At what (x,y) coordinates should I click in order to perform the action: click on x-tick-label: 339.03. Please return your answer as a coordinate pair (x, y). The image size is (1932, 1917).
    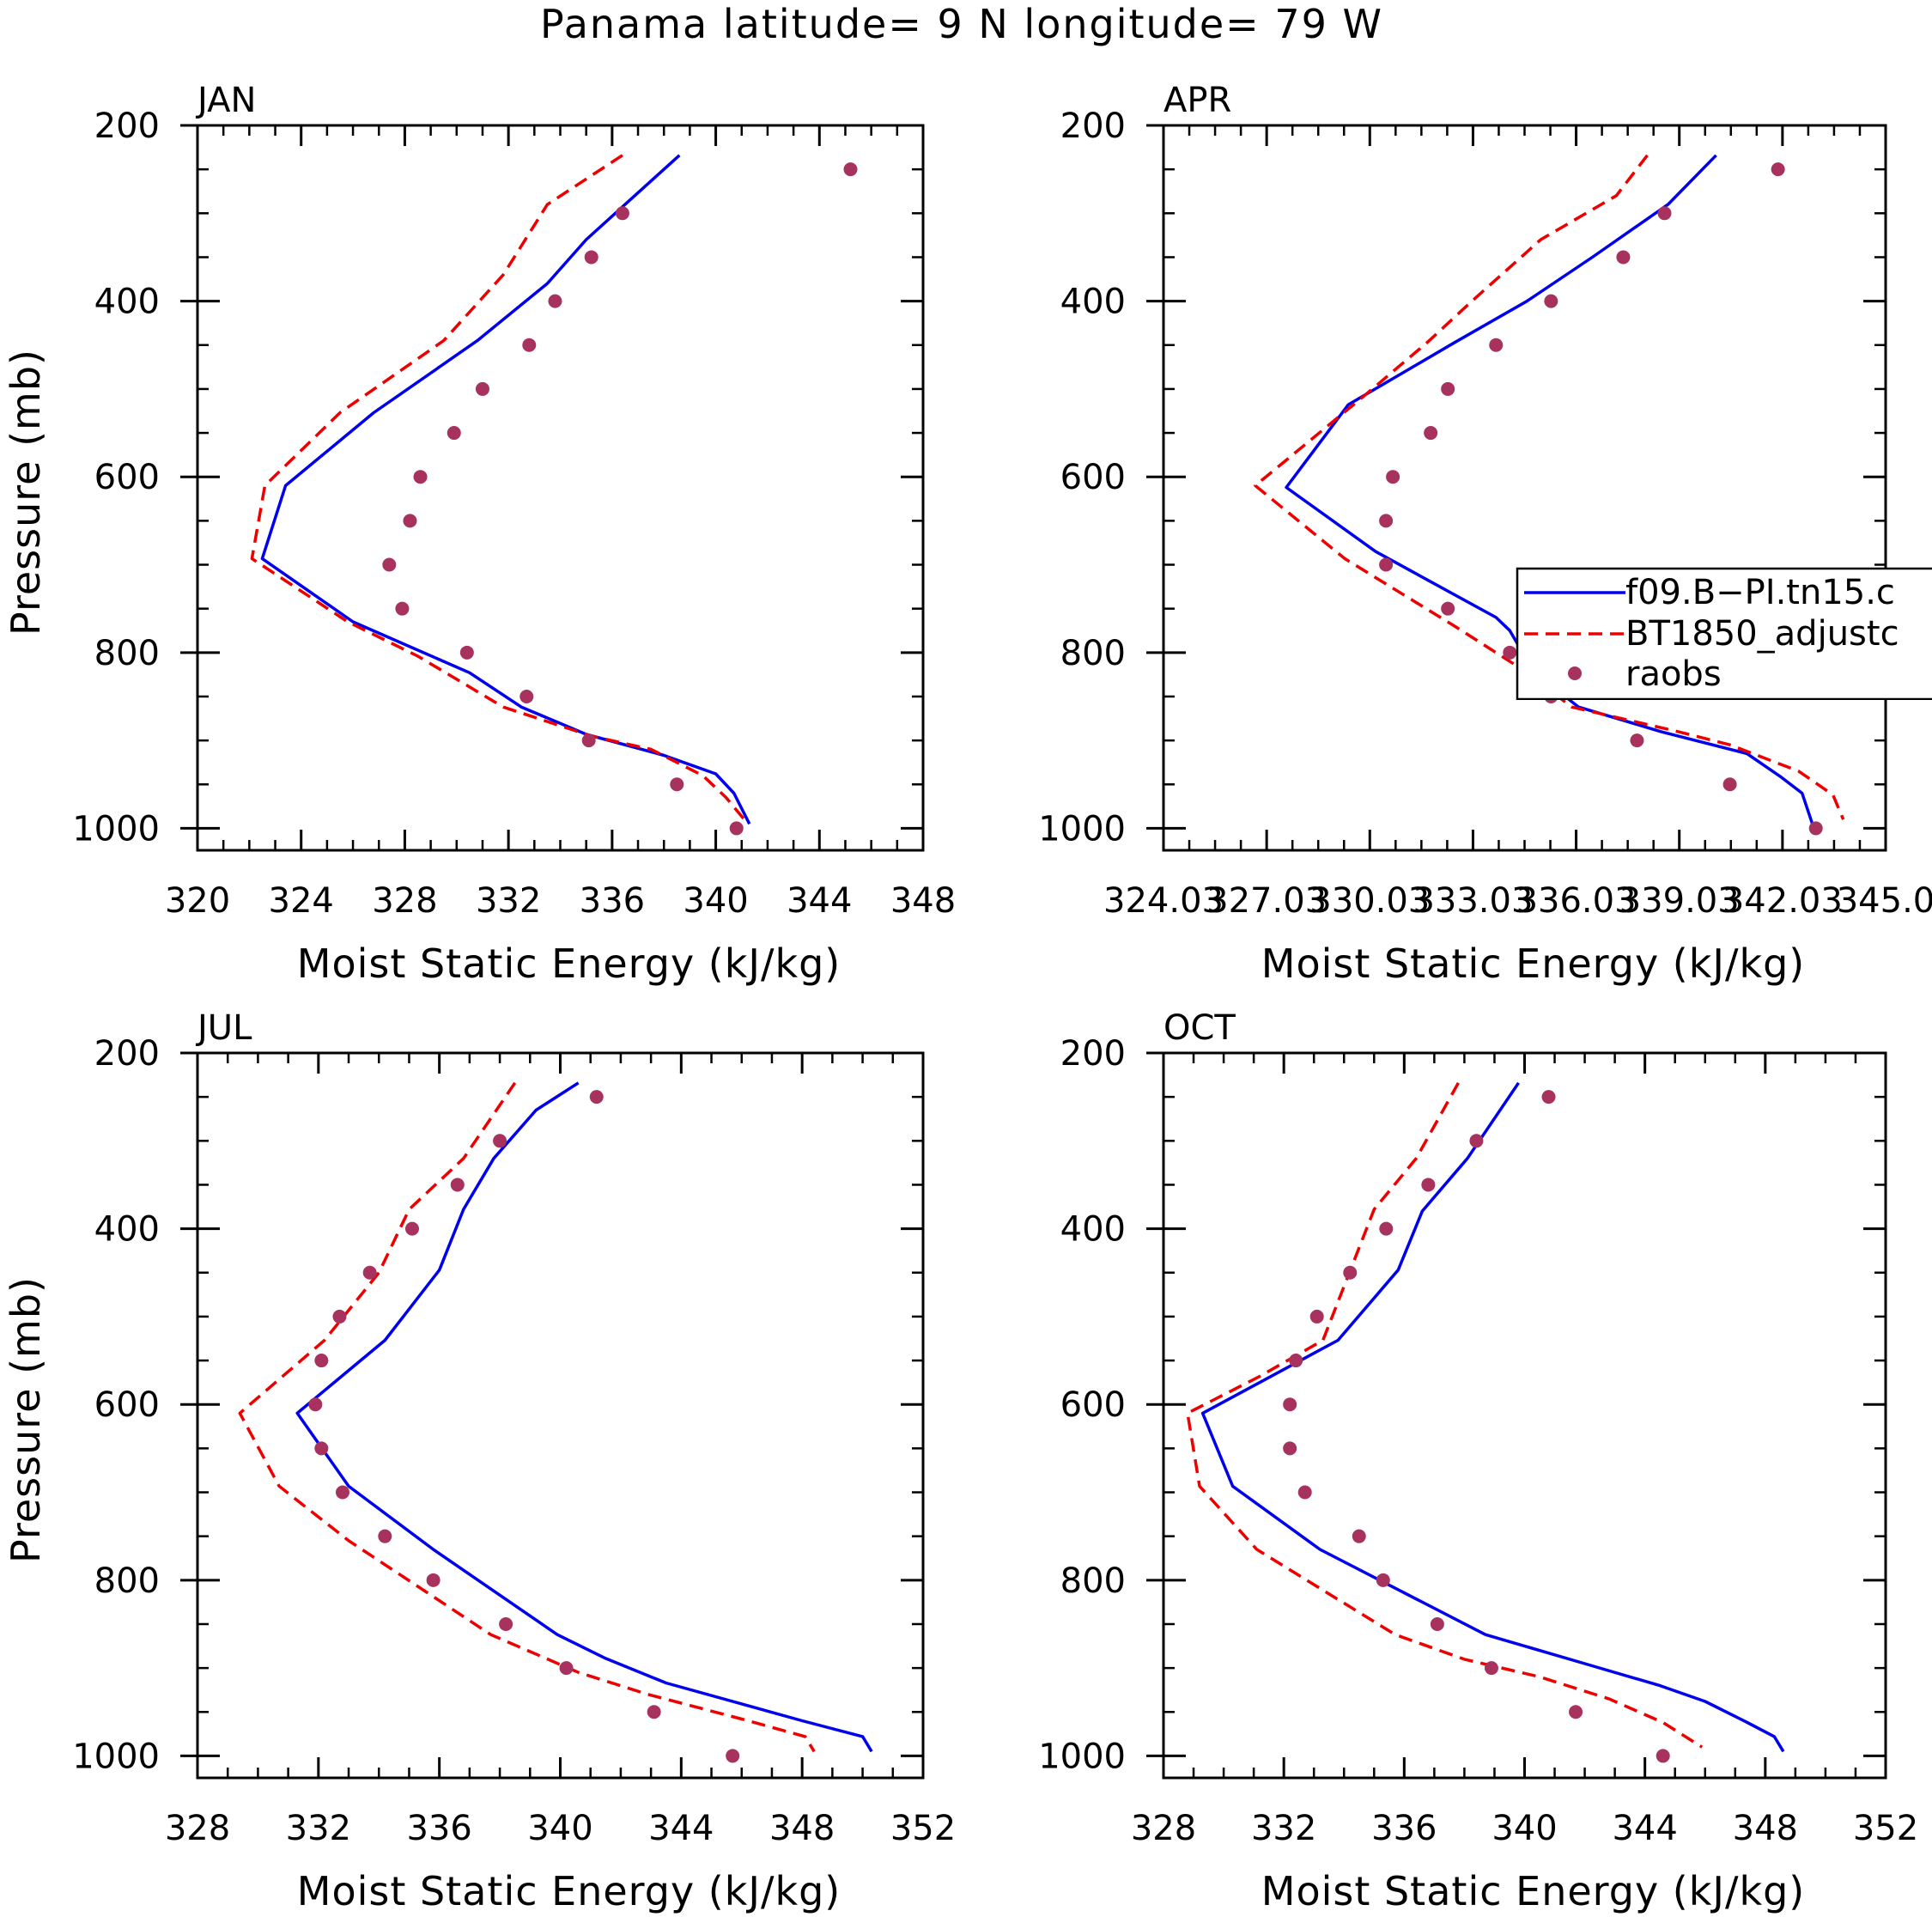
    Looking at the image, I should click on (1679, 901).